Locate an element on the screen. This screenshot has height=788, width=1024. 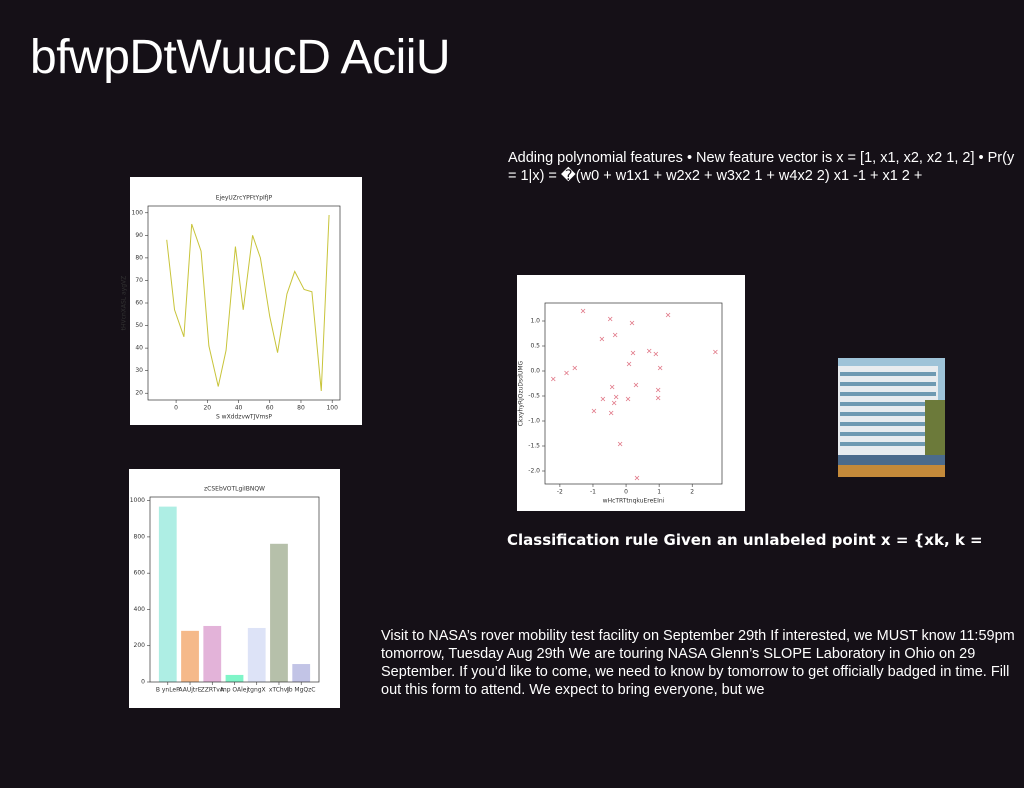
x-tick-label: -2 is located at coordinates (560, 492).